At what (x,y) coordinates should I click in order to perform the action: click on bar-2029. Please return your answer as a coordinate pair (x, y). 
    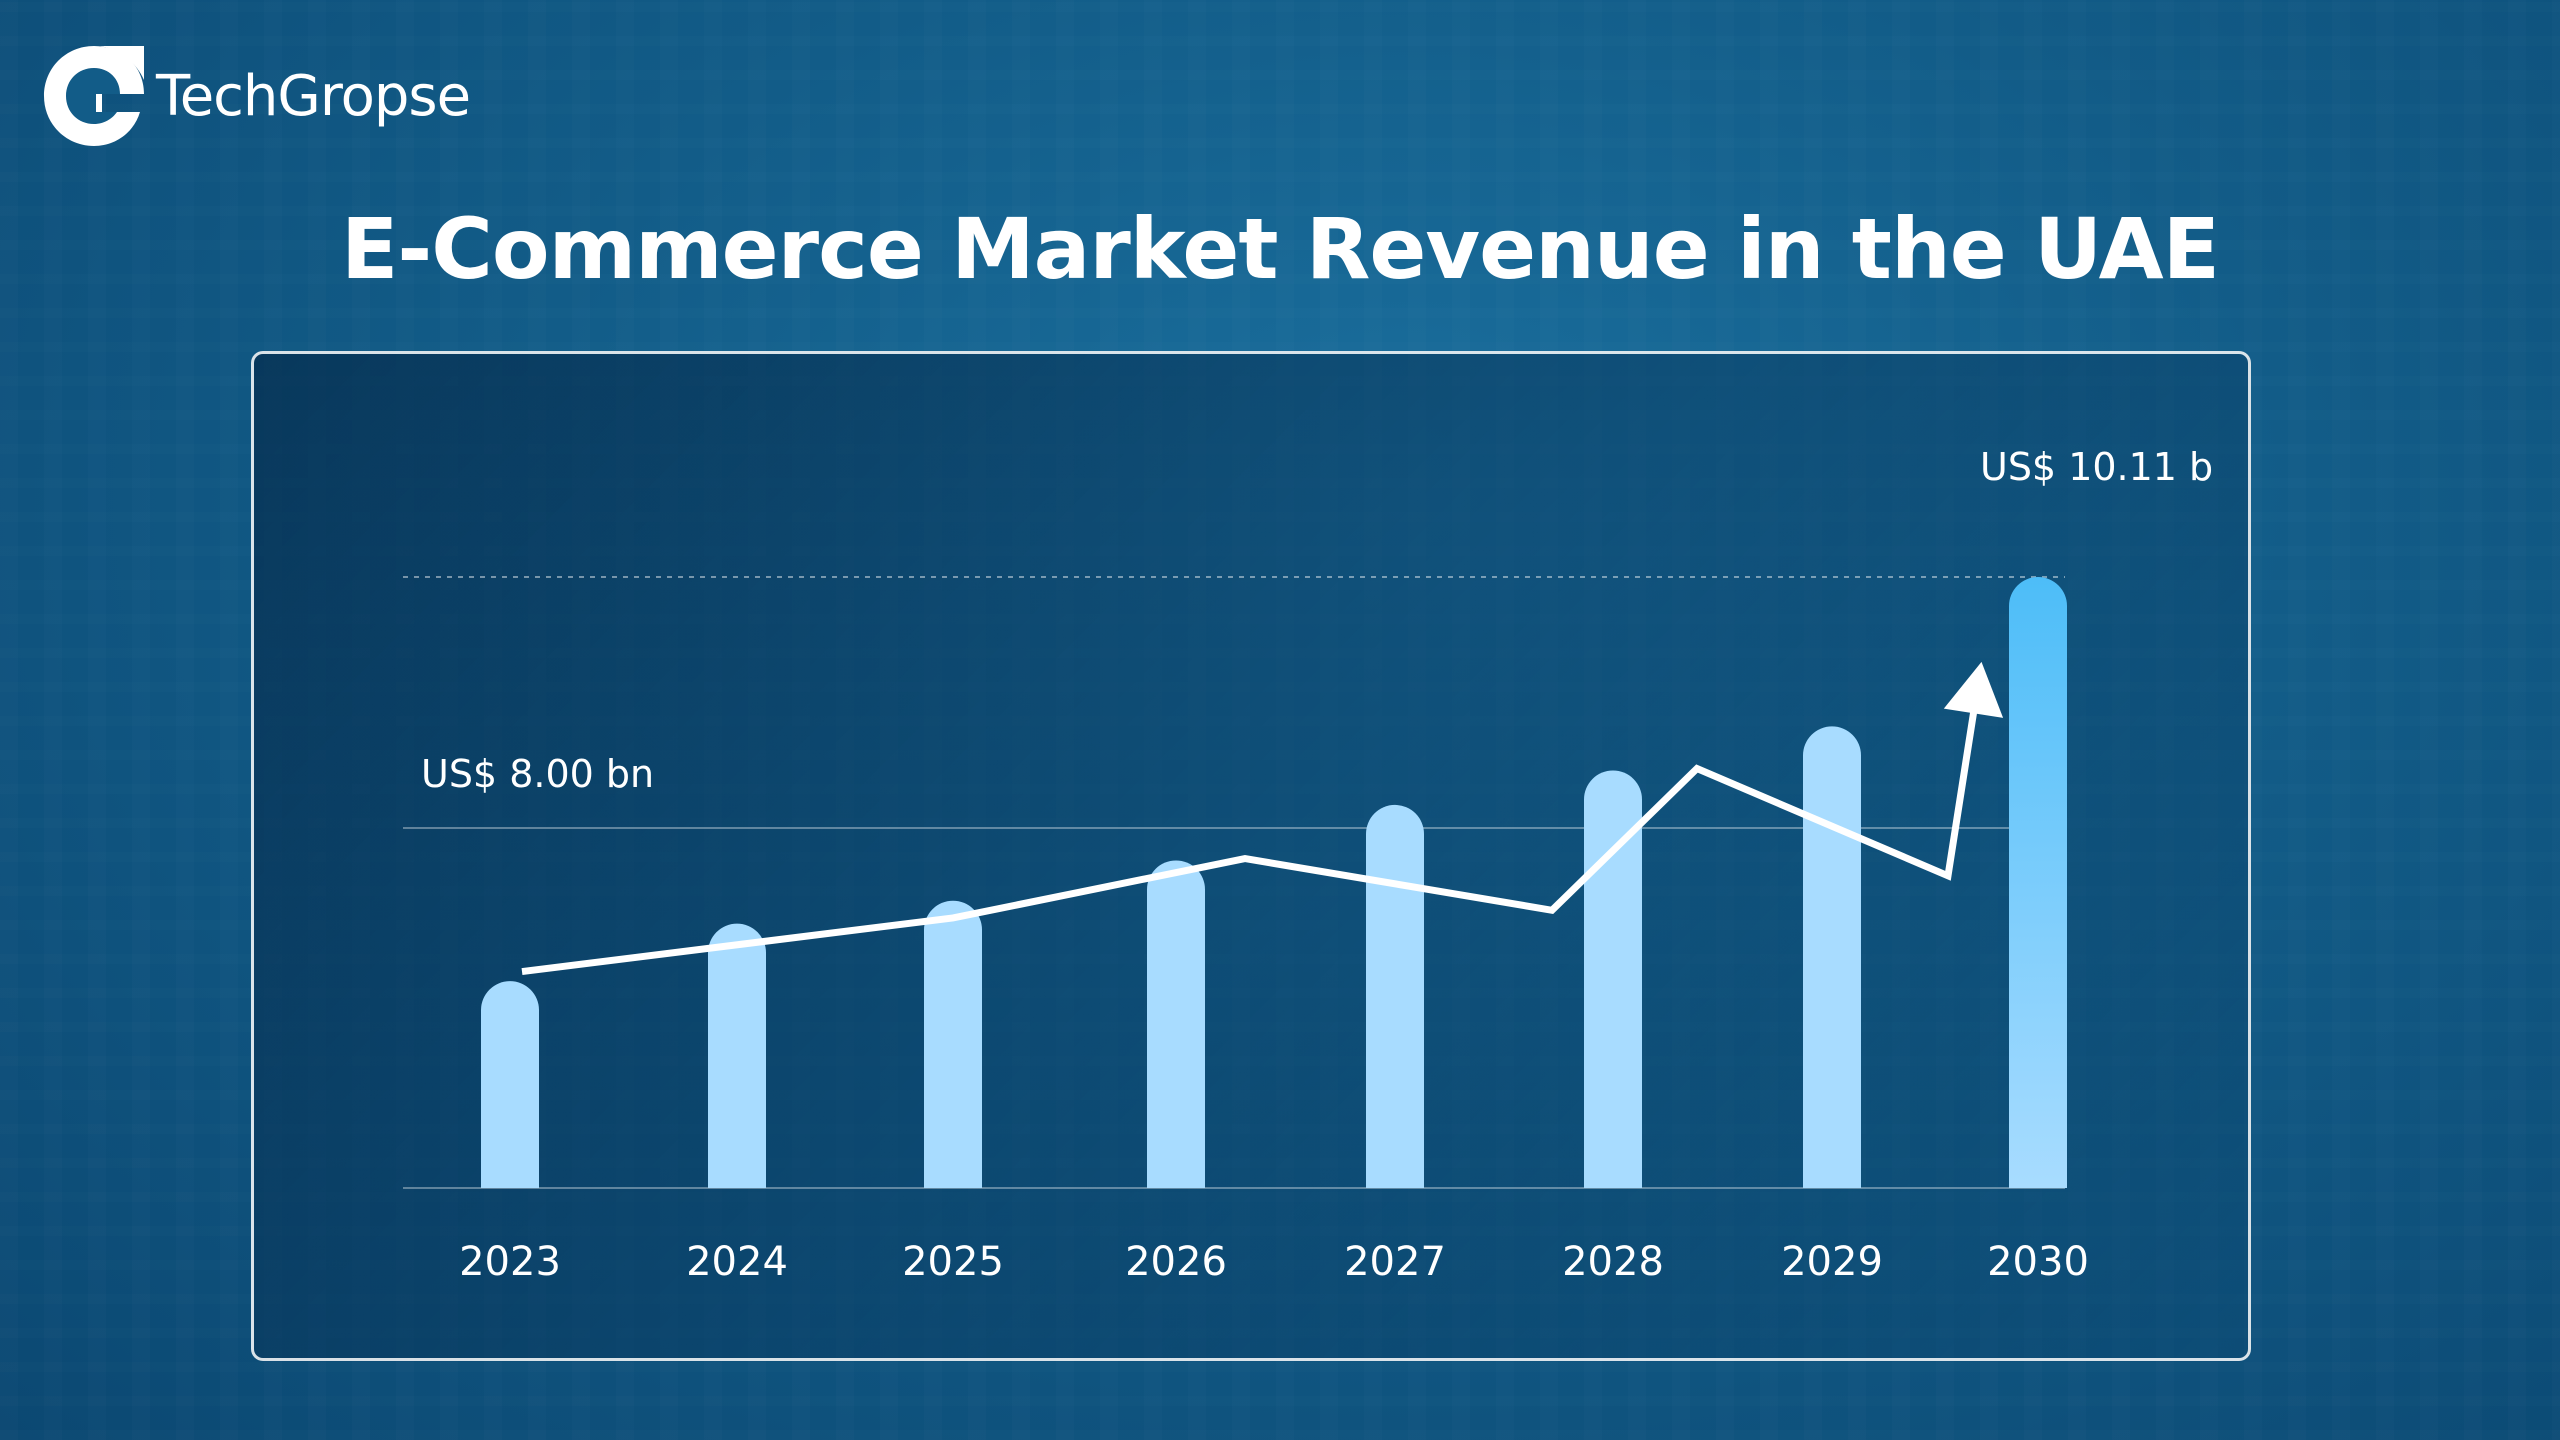
    Looking at the image, I should click on (1832, 957).